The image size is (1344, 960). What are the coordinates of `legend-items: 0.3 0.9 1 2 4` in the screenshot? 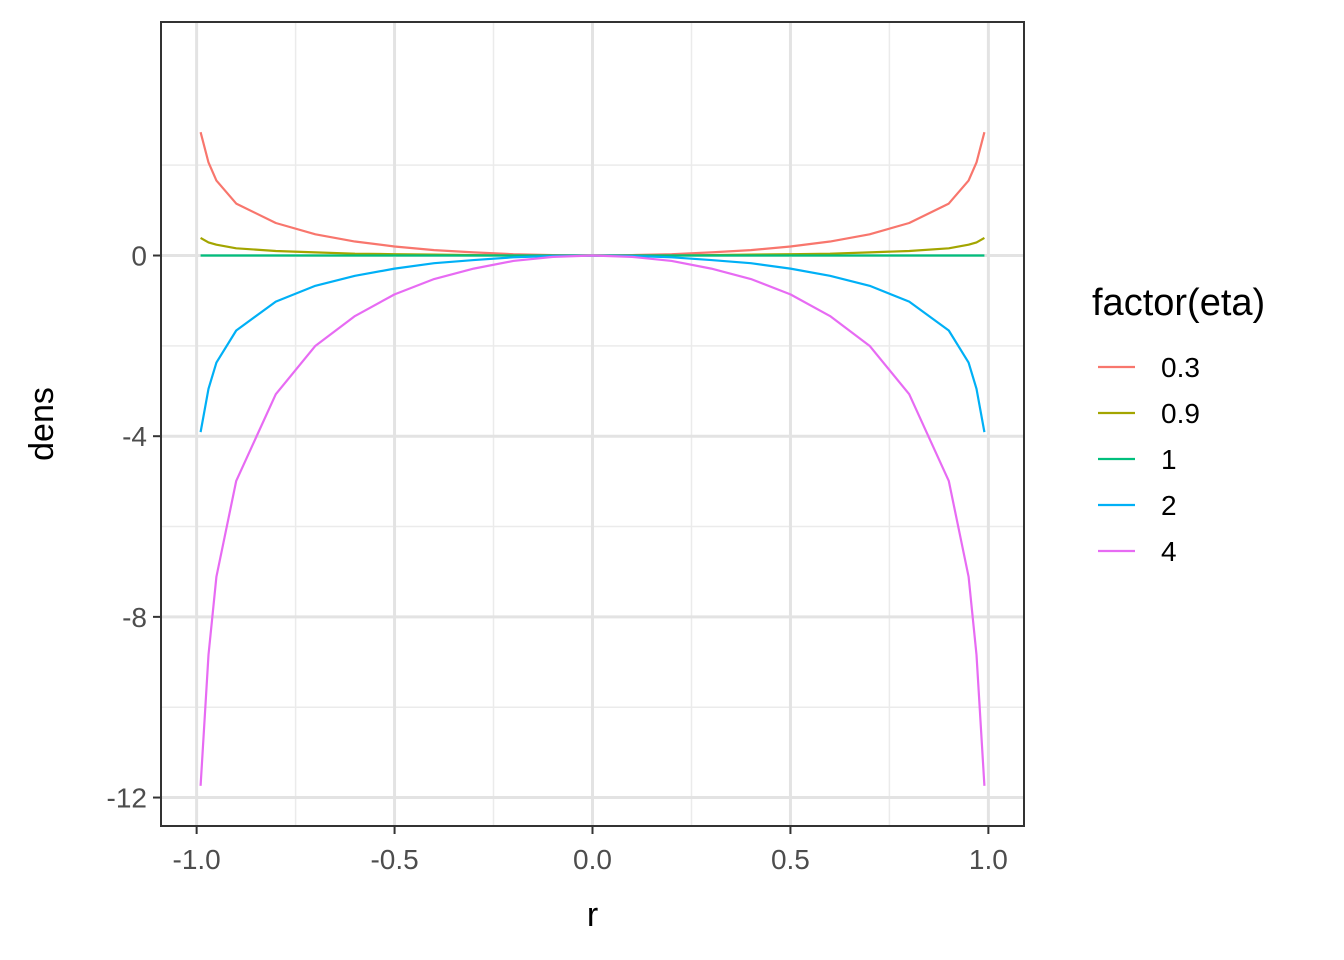 It's located at (1149, 459).